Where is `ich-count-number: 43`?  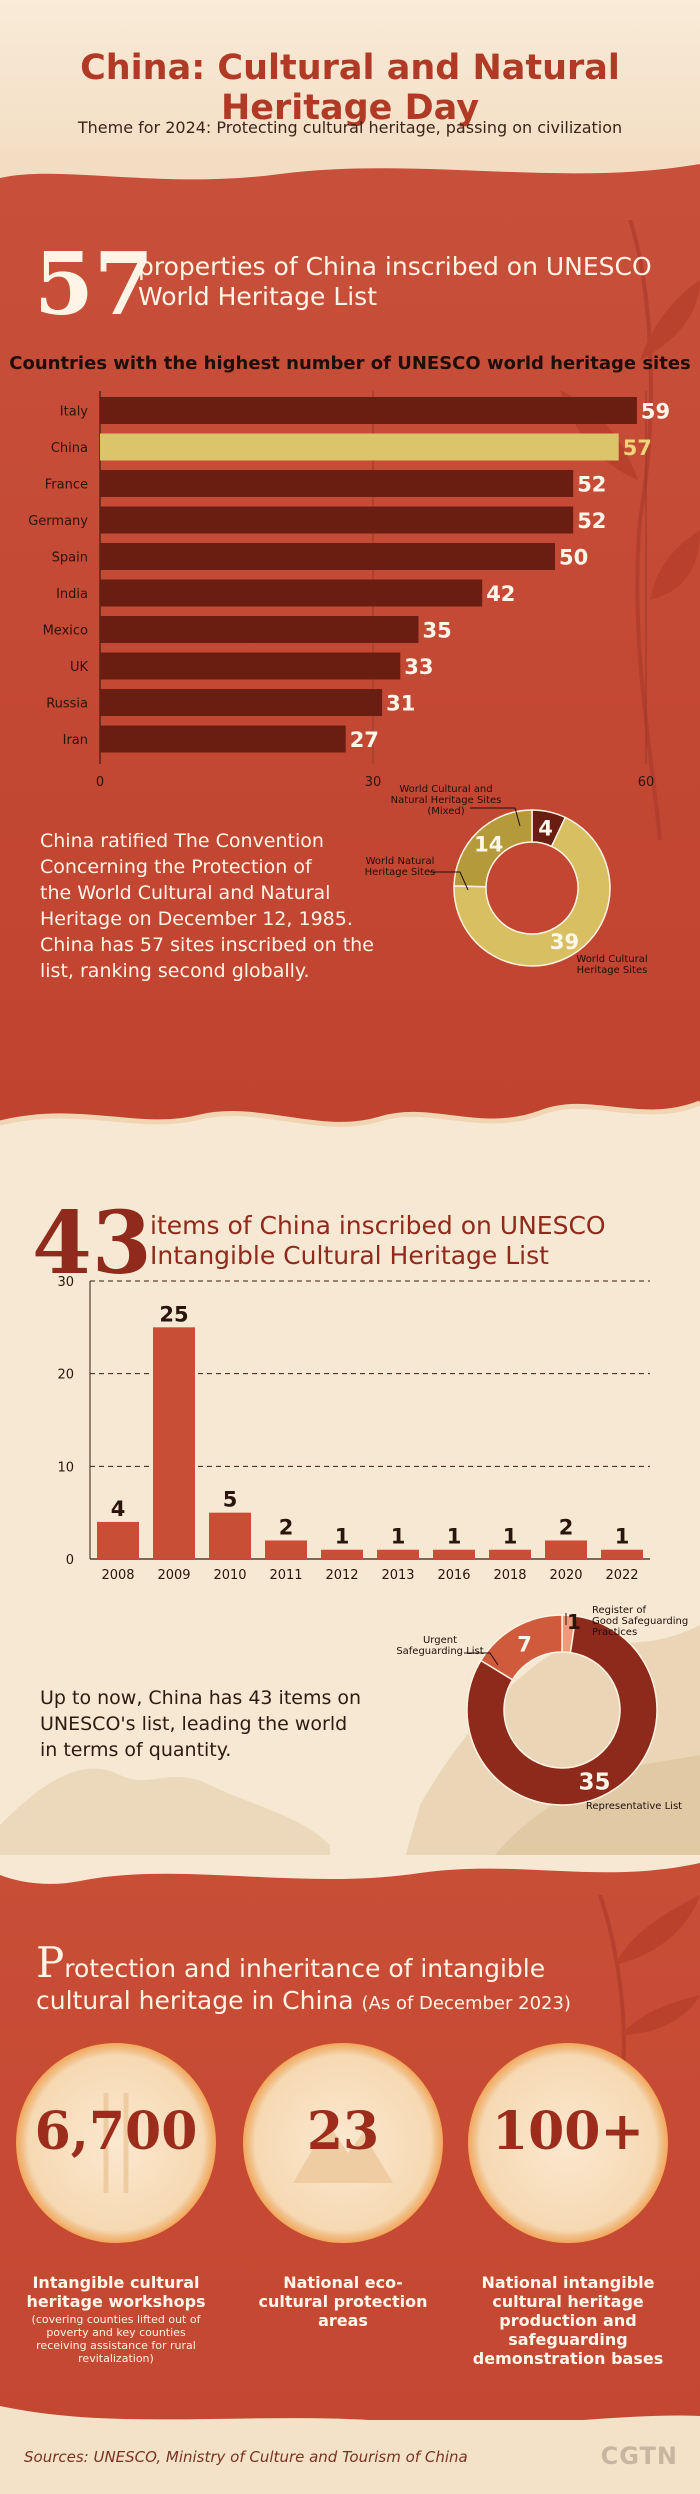 ich-count-number: 43 is located at coordinates (92, 1243).